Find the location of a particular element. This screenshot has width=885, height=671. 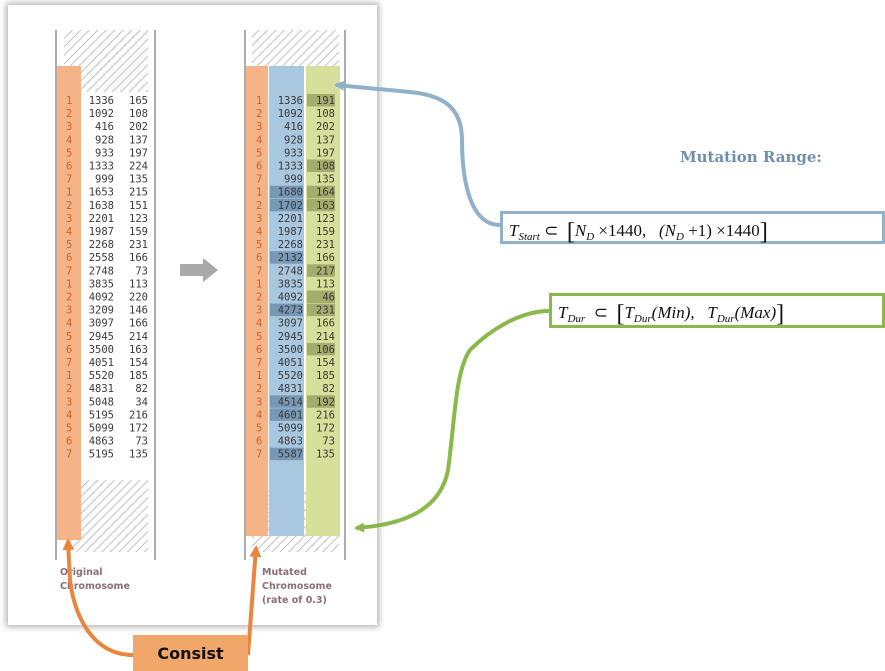

original-gene-start: 2748 is located at coordinates (101, 271).